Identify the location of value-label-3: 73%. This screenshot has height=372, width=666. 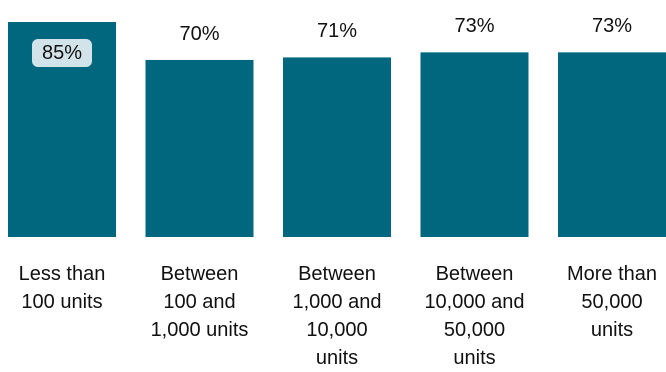
(474, 26).